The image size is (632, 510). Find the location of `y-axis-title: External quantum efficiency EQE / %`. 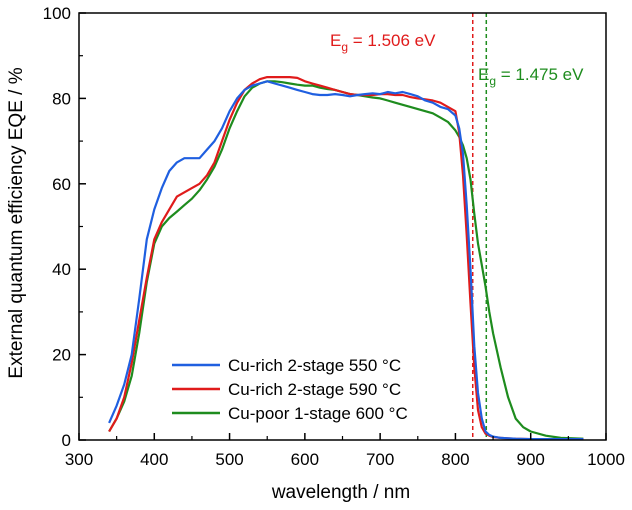

y-axis-title: External quantum efficiency EQE / % is located at coordinates (16, 222).